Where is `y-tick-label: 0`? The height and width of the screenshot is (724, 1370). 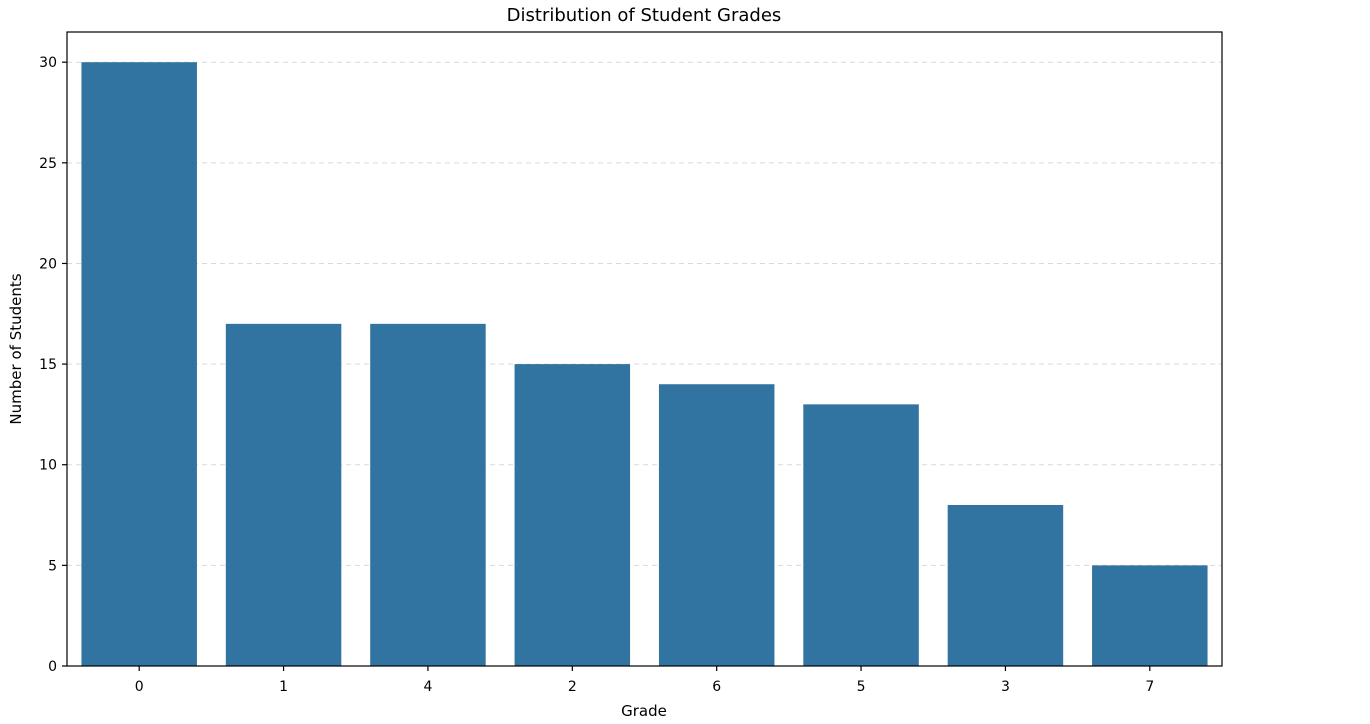 y-tick-label: 0 is located at coordinates (52, 667).